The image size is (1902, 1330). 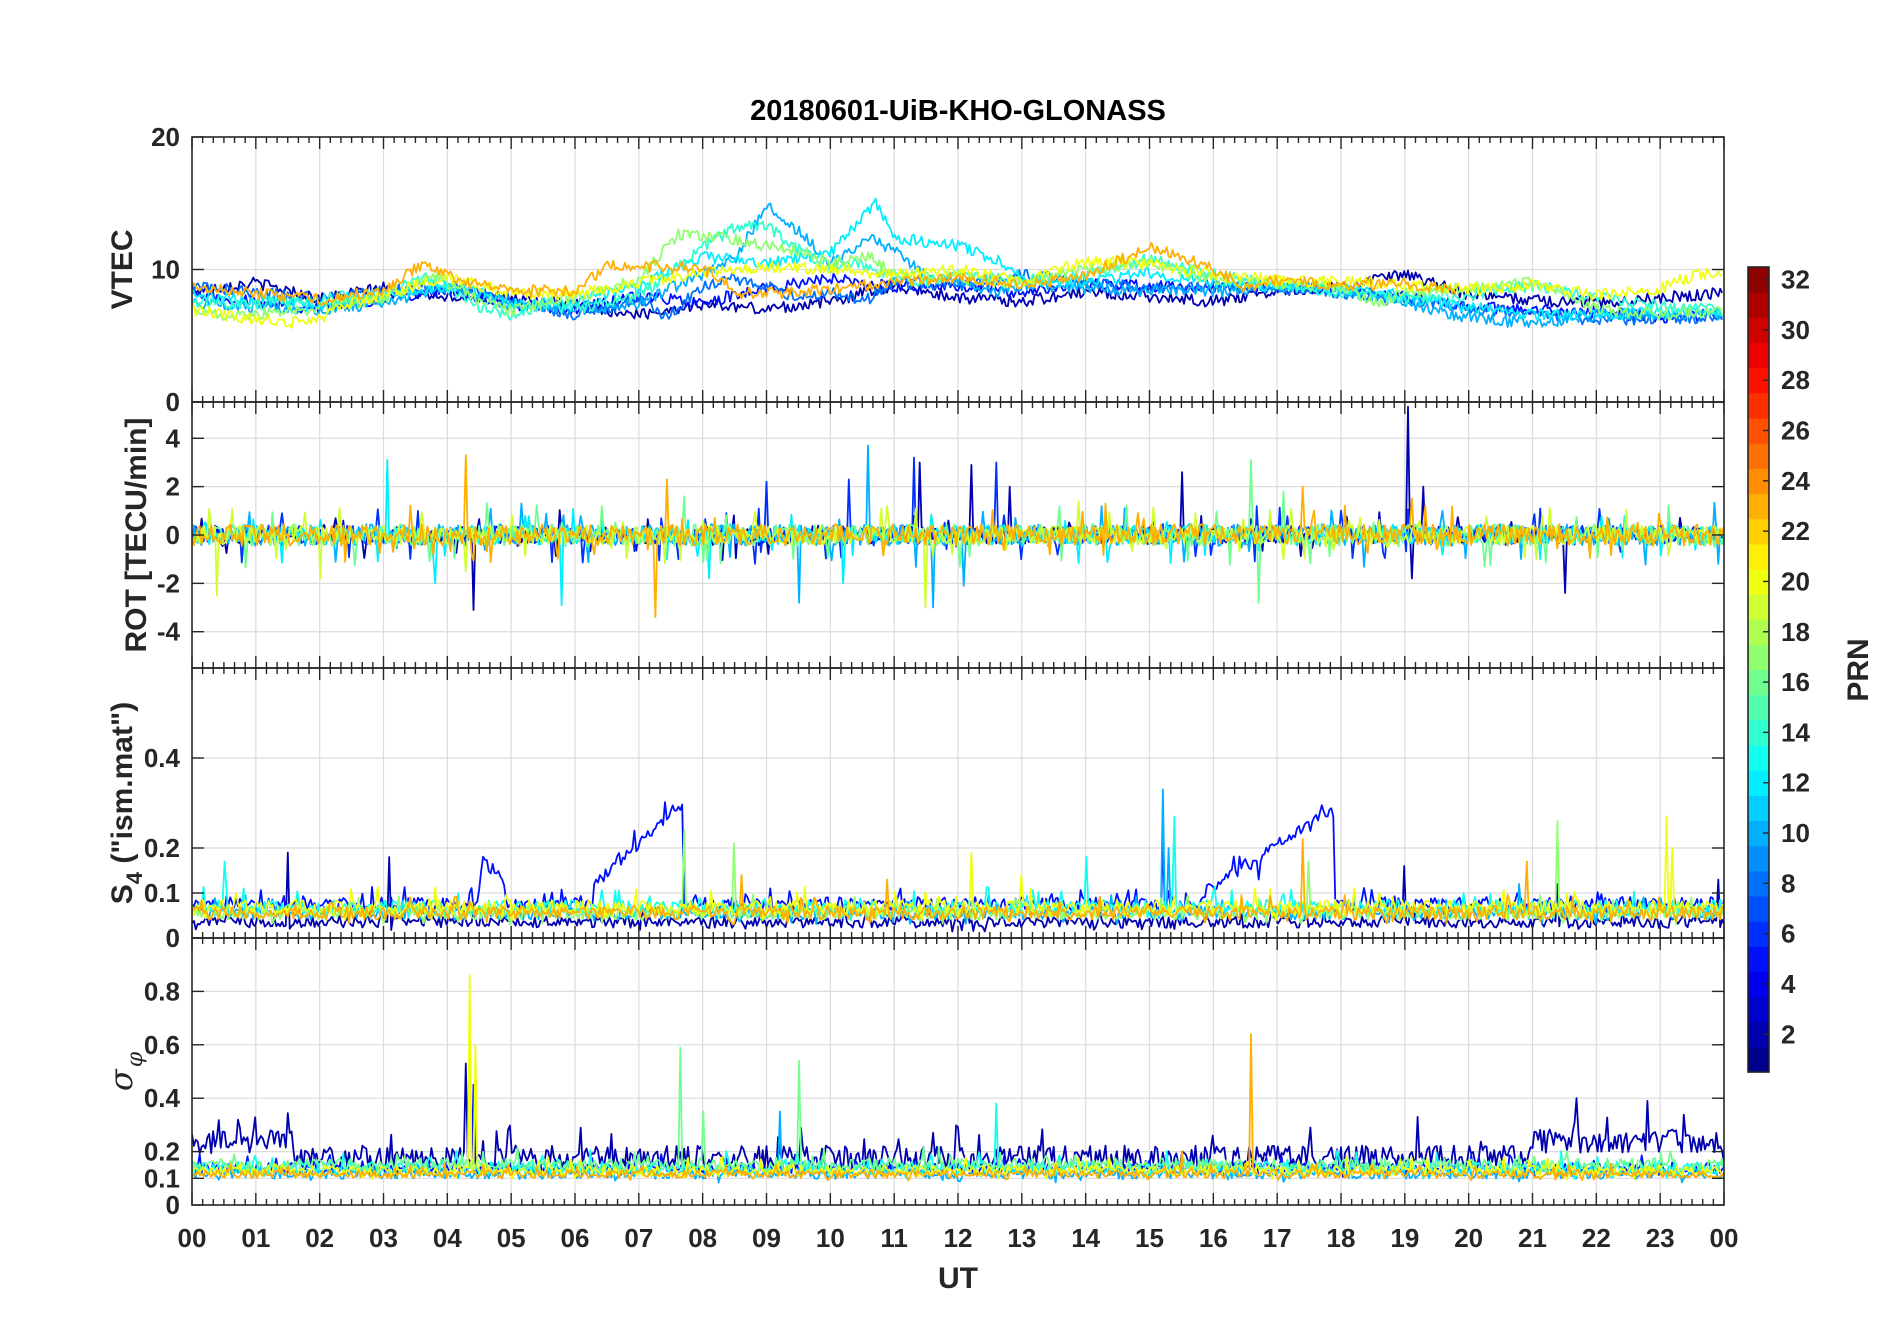 What do you see at coordinates (1468, 1238) in the screenshot?
I see `x-tick-label: 20` at bounding box center [1468, 1238].